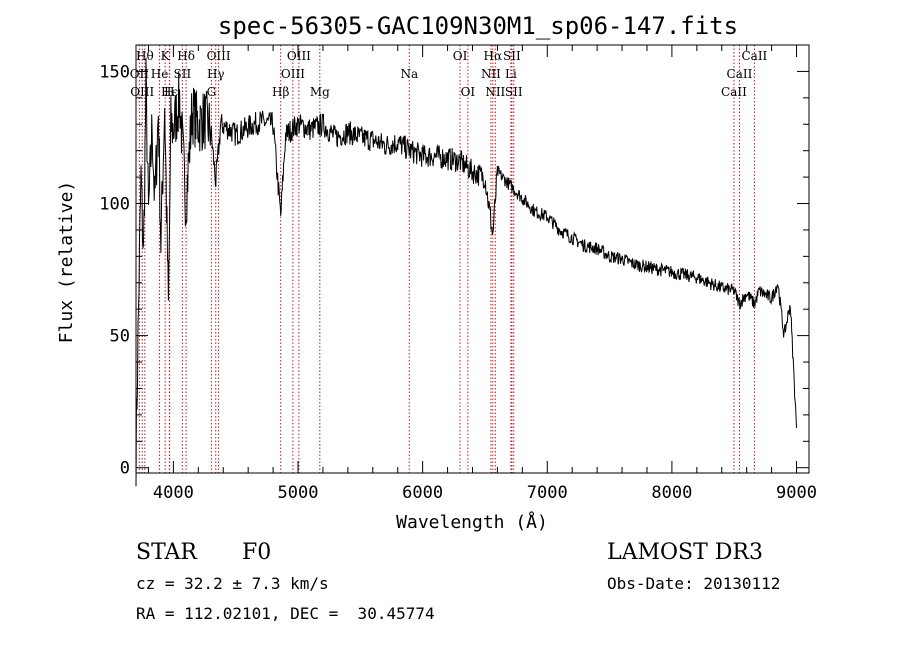  I want to click on line-label: K, so click(166, 56).